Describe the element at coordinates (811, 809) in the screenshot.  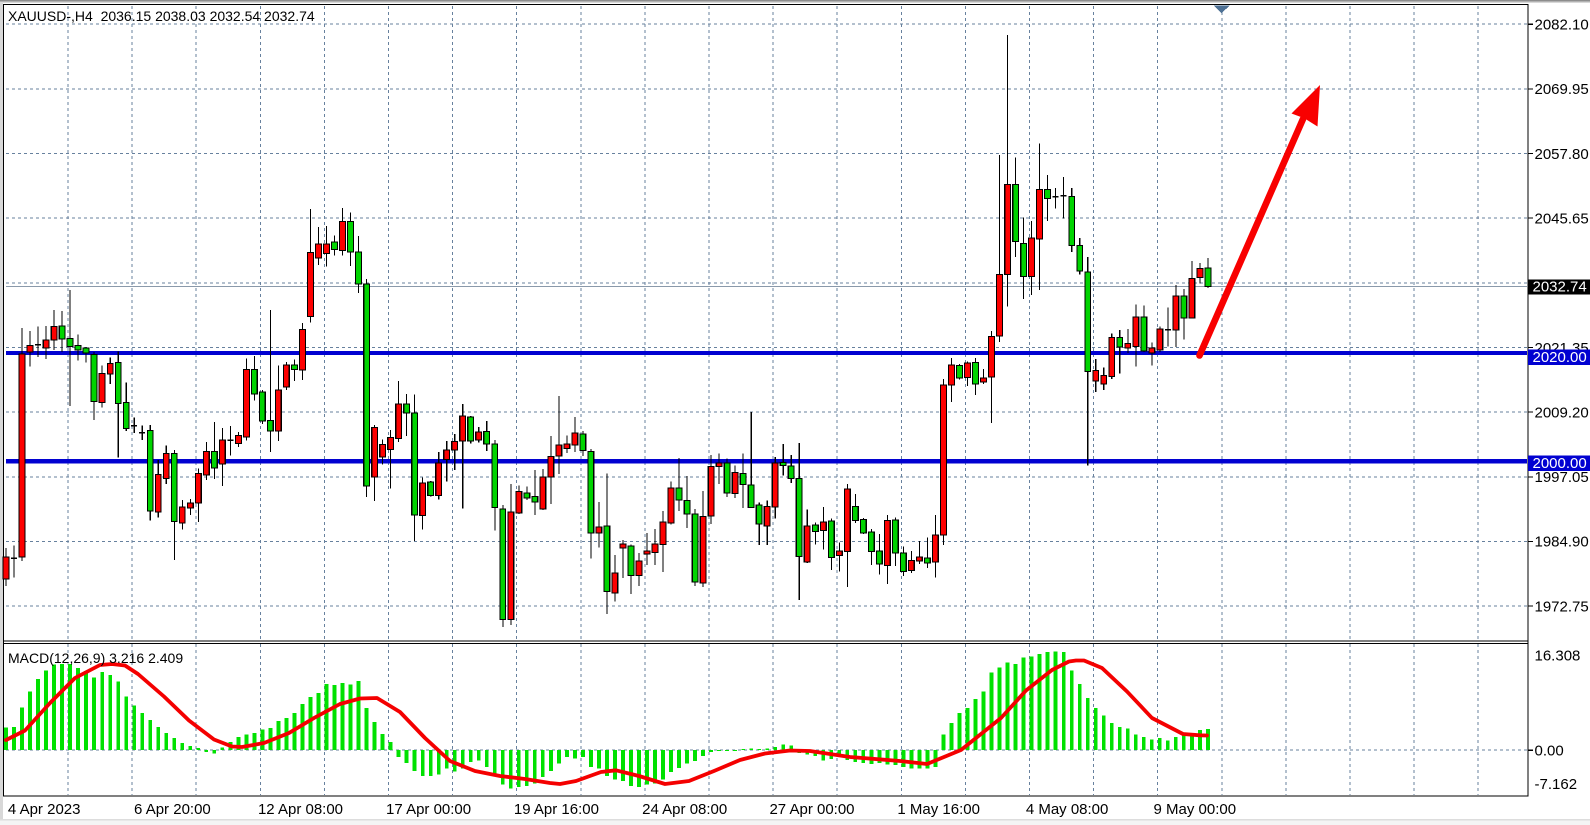
I see `svg-text: 27 Apr 00:00` at that location.